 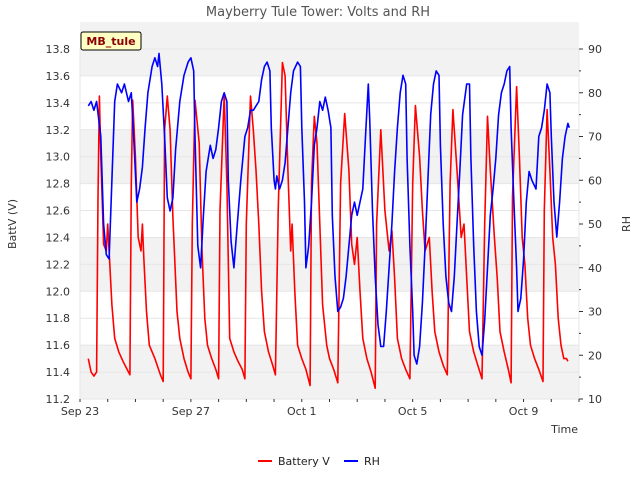 What do you see at coordinates (595, 268) in the screenshot?
I see `y-right-tick-label: 40` at bounding box center [595, 268].